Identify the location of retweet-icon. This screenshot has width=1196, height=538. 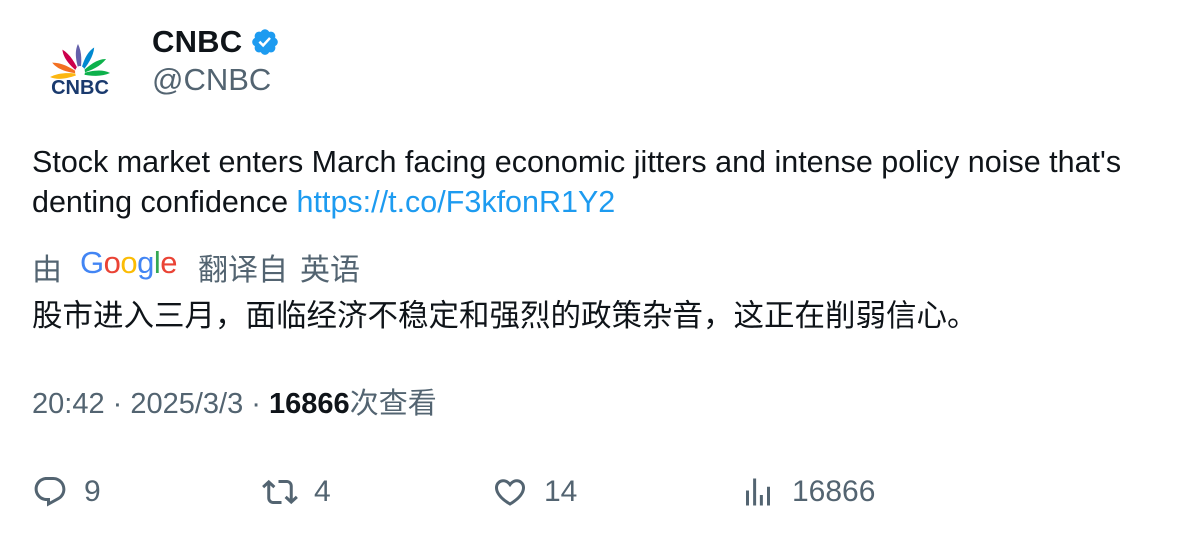
(280, 492).